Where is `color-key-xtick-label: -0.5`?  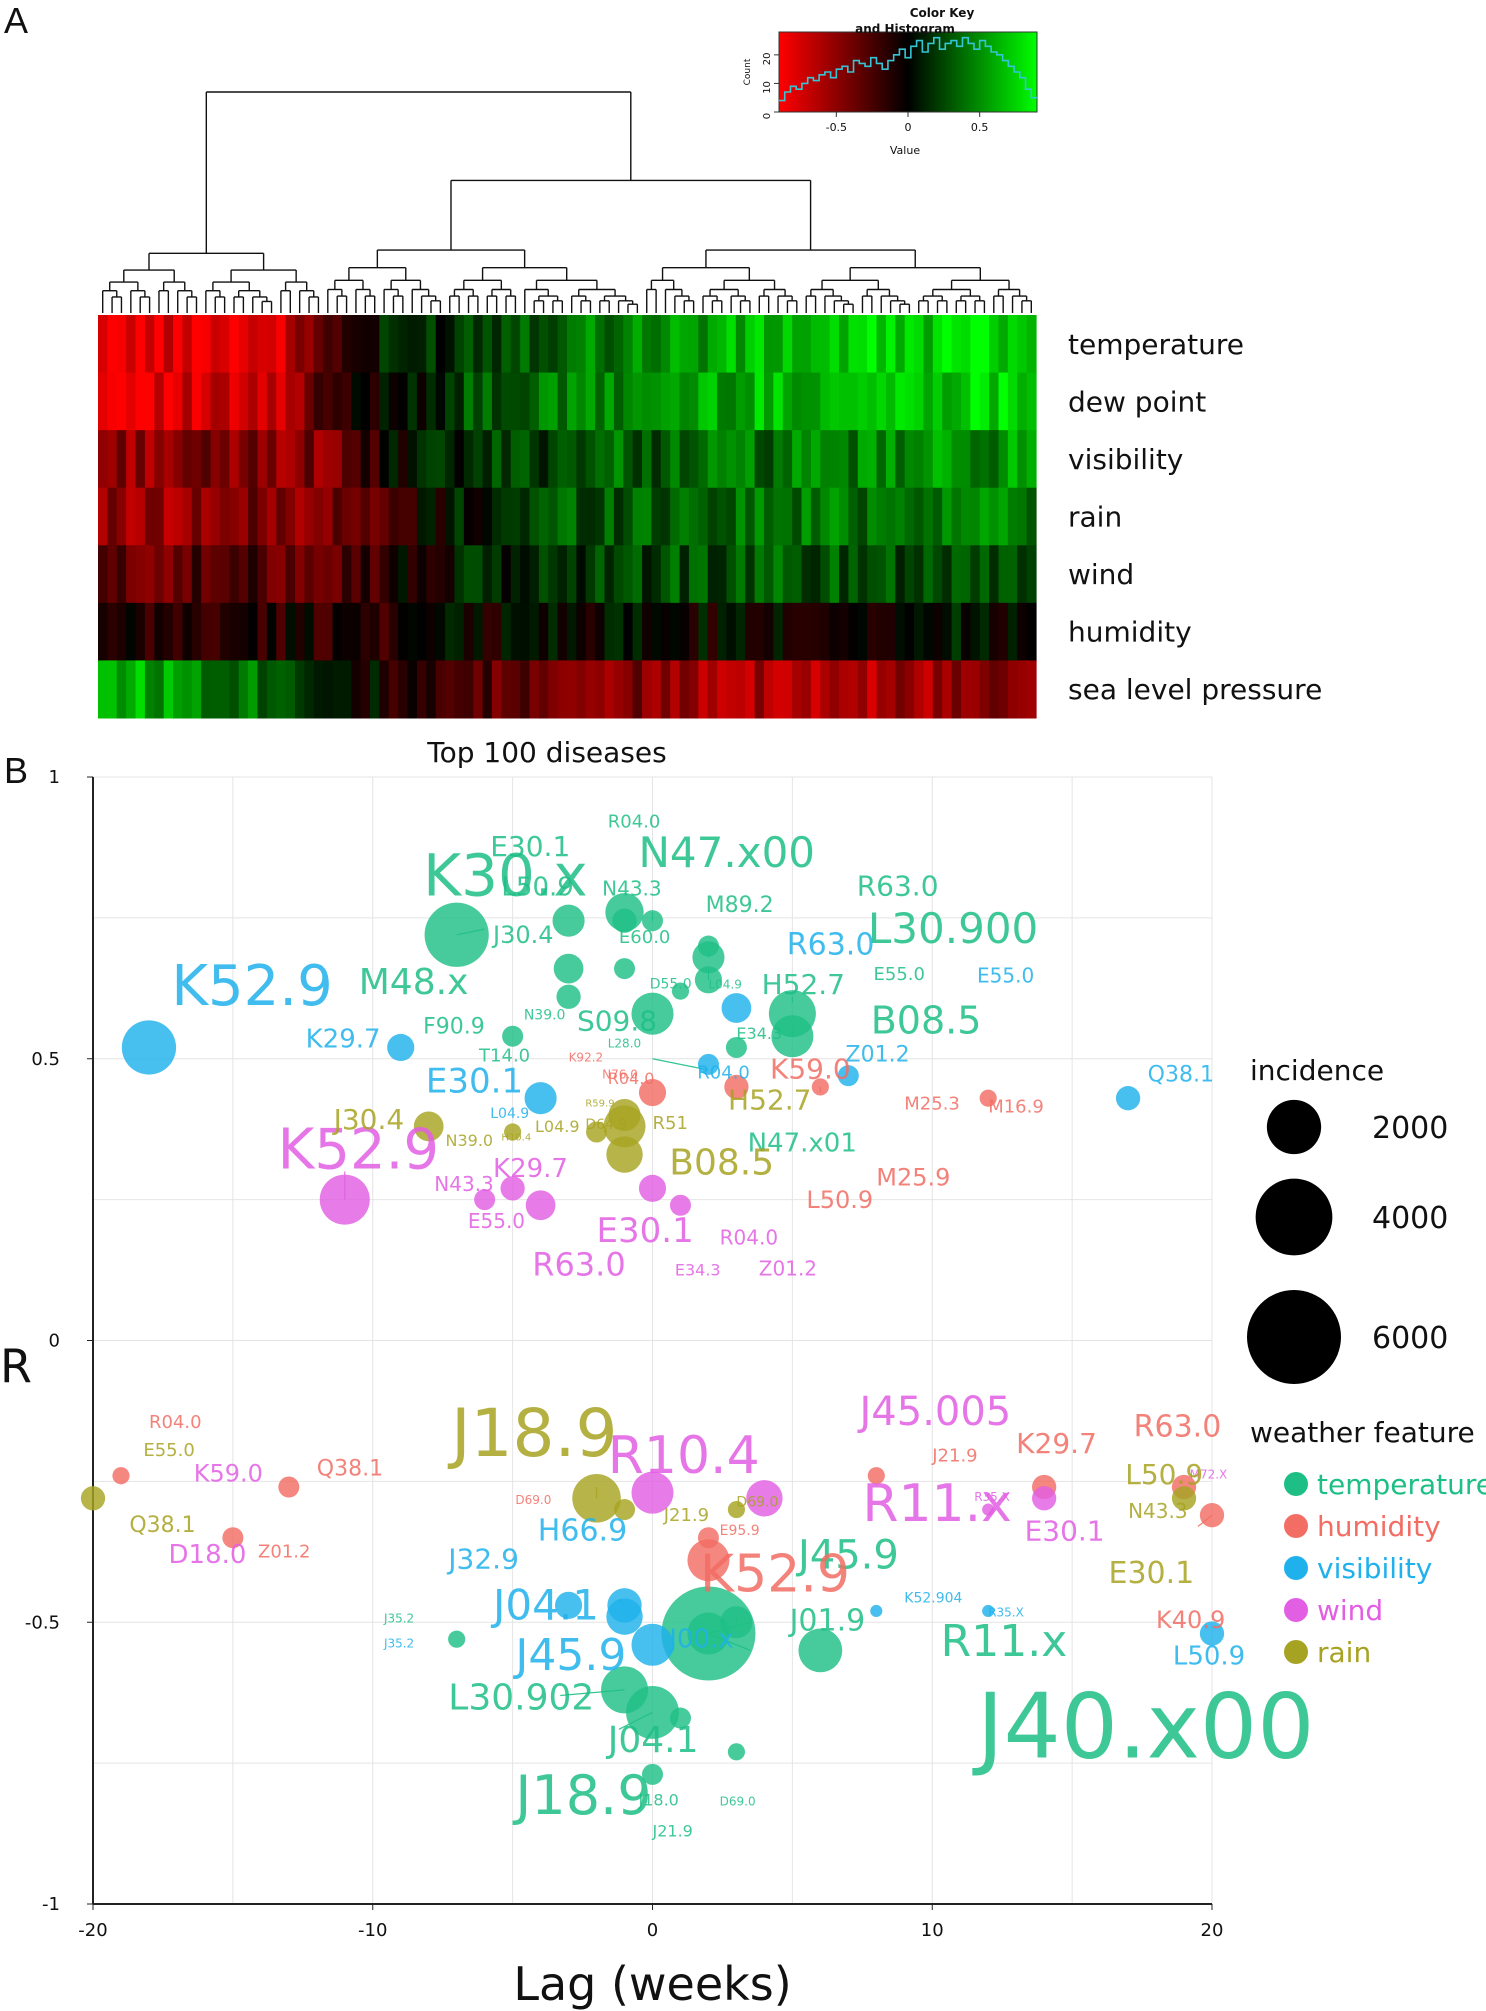
color-key-xtick-label: -0.5 is located at coordinates (836, 127).